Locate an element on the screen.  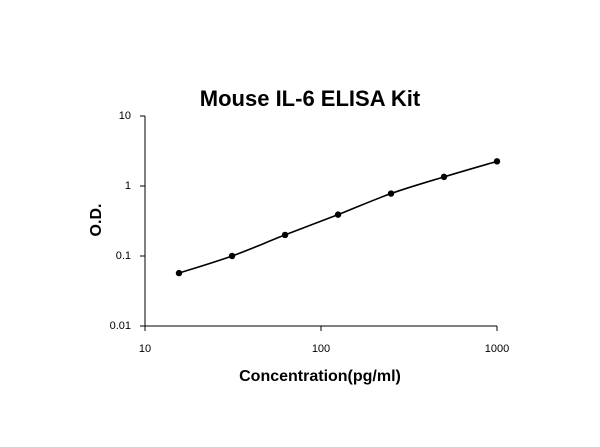
y-tick-label: 0.01 is located at coordinates (120, 326).